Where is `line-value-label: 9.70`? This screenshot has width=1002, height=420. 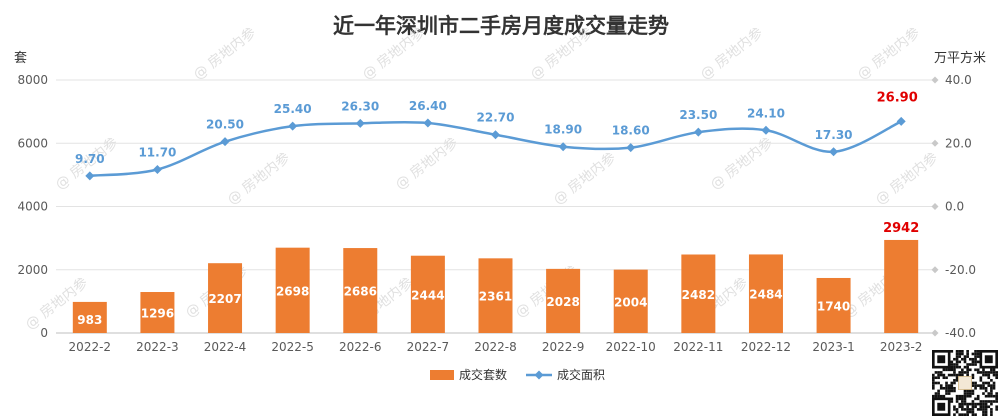 line-value-label: 9.70 is located at coordinates (90, 159).